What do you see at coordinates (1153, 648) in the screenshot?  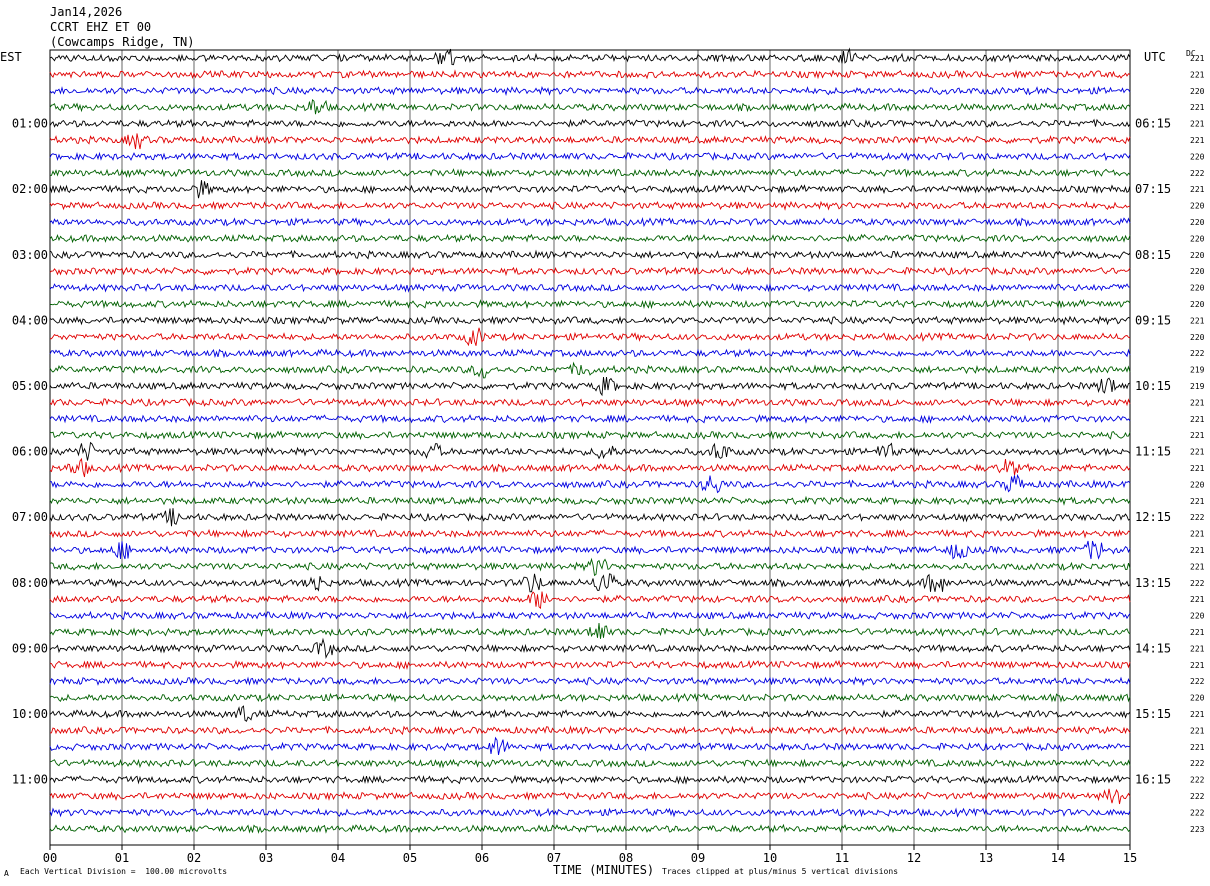 I see `utc-hour-label: 14:15` at bounding box center [1153, 648].